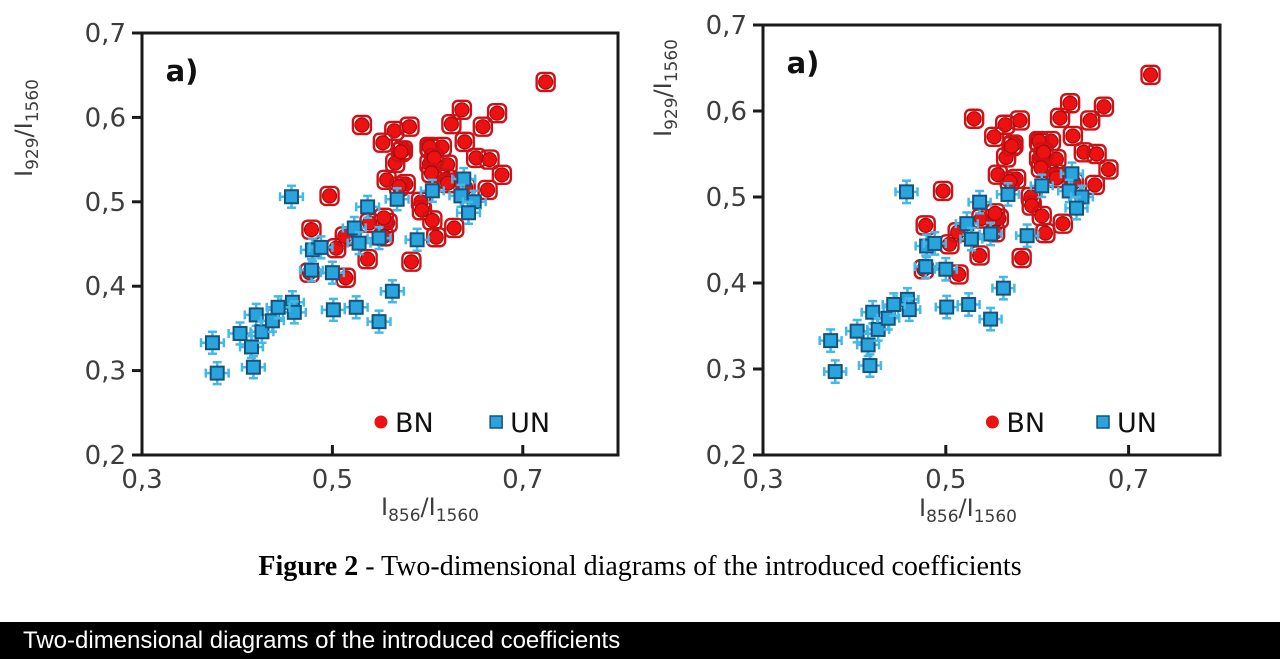  What do you see at coordinates (105, 372) in the screenshot?
I see `y-tick-label: 0,3` at bounding box center [105, 372].